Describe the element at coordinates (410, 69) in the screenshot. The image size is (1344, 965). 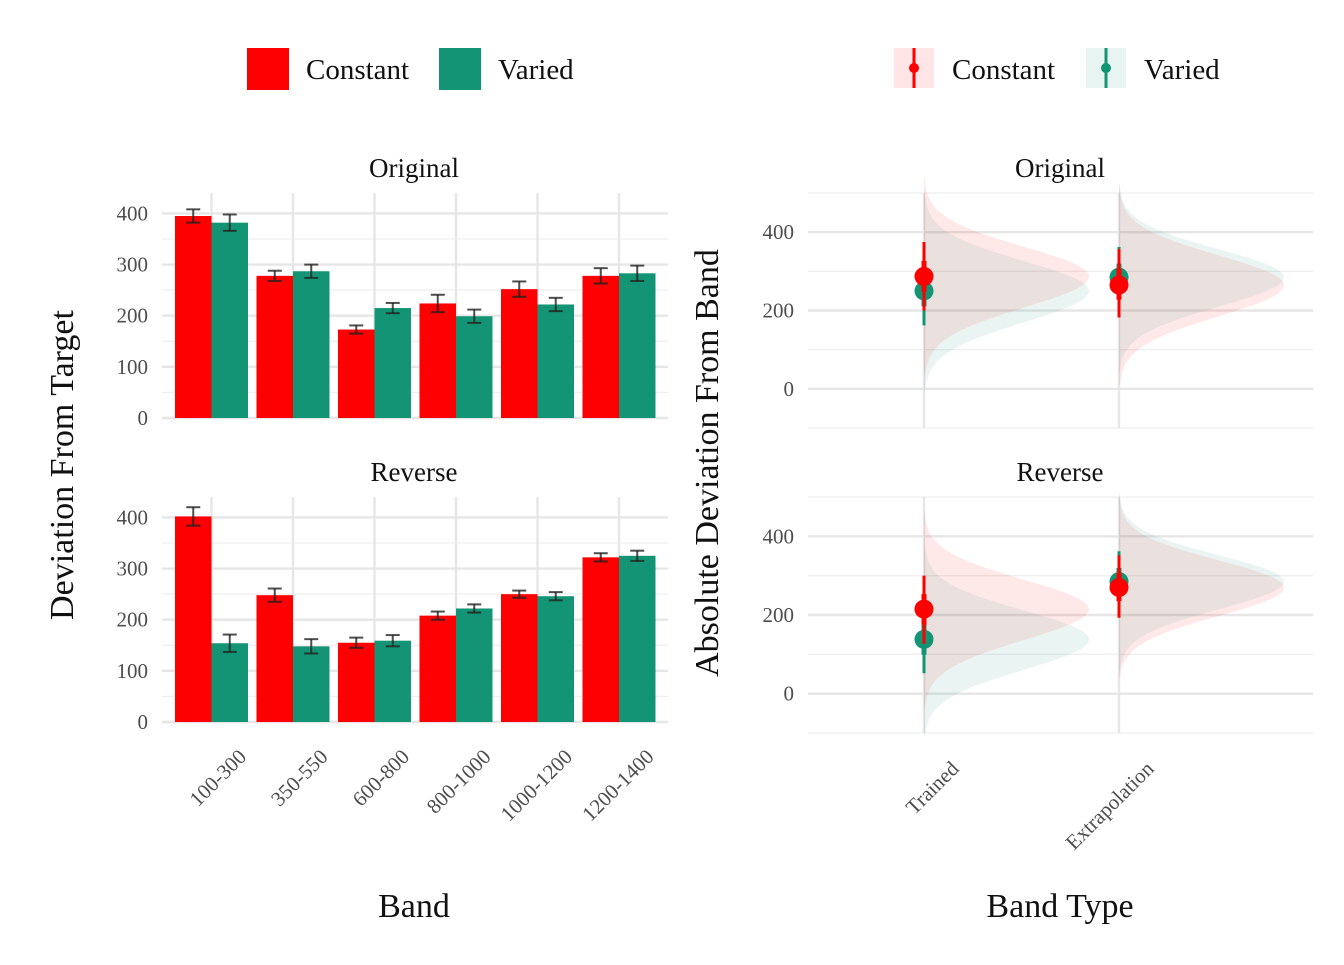
I see `legend-left: Constant Varied` at that location.